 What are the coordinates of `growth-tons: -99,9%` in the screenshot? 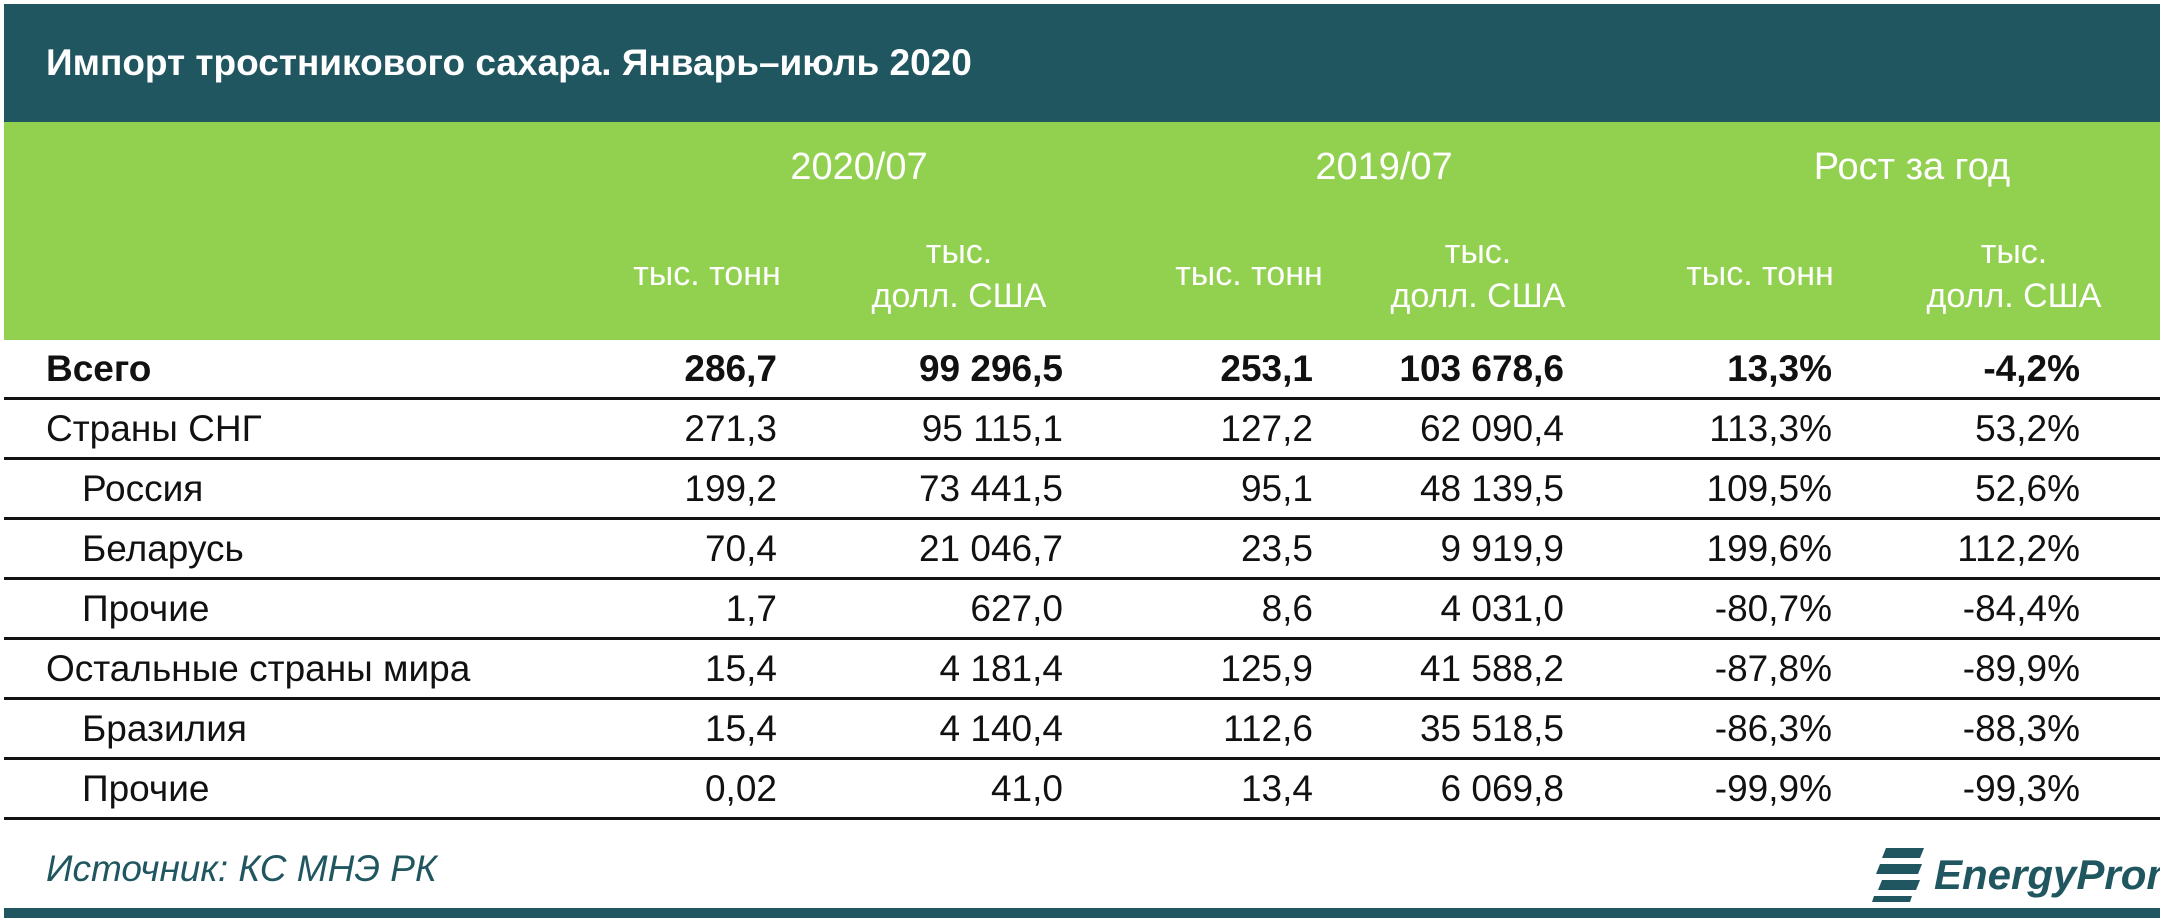 It's located at (1698, 789).